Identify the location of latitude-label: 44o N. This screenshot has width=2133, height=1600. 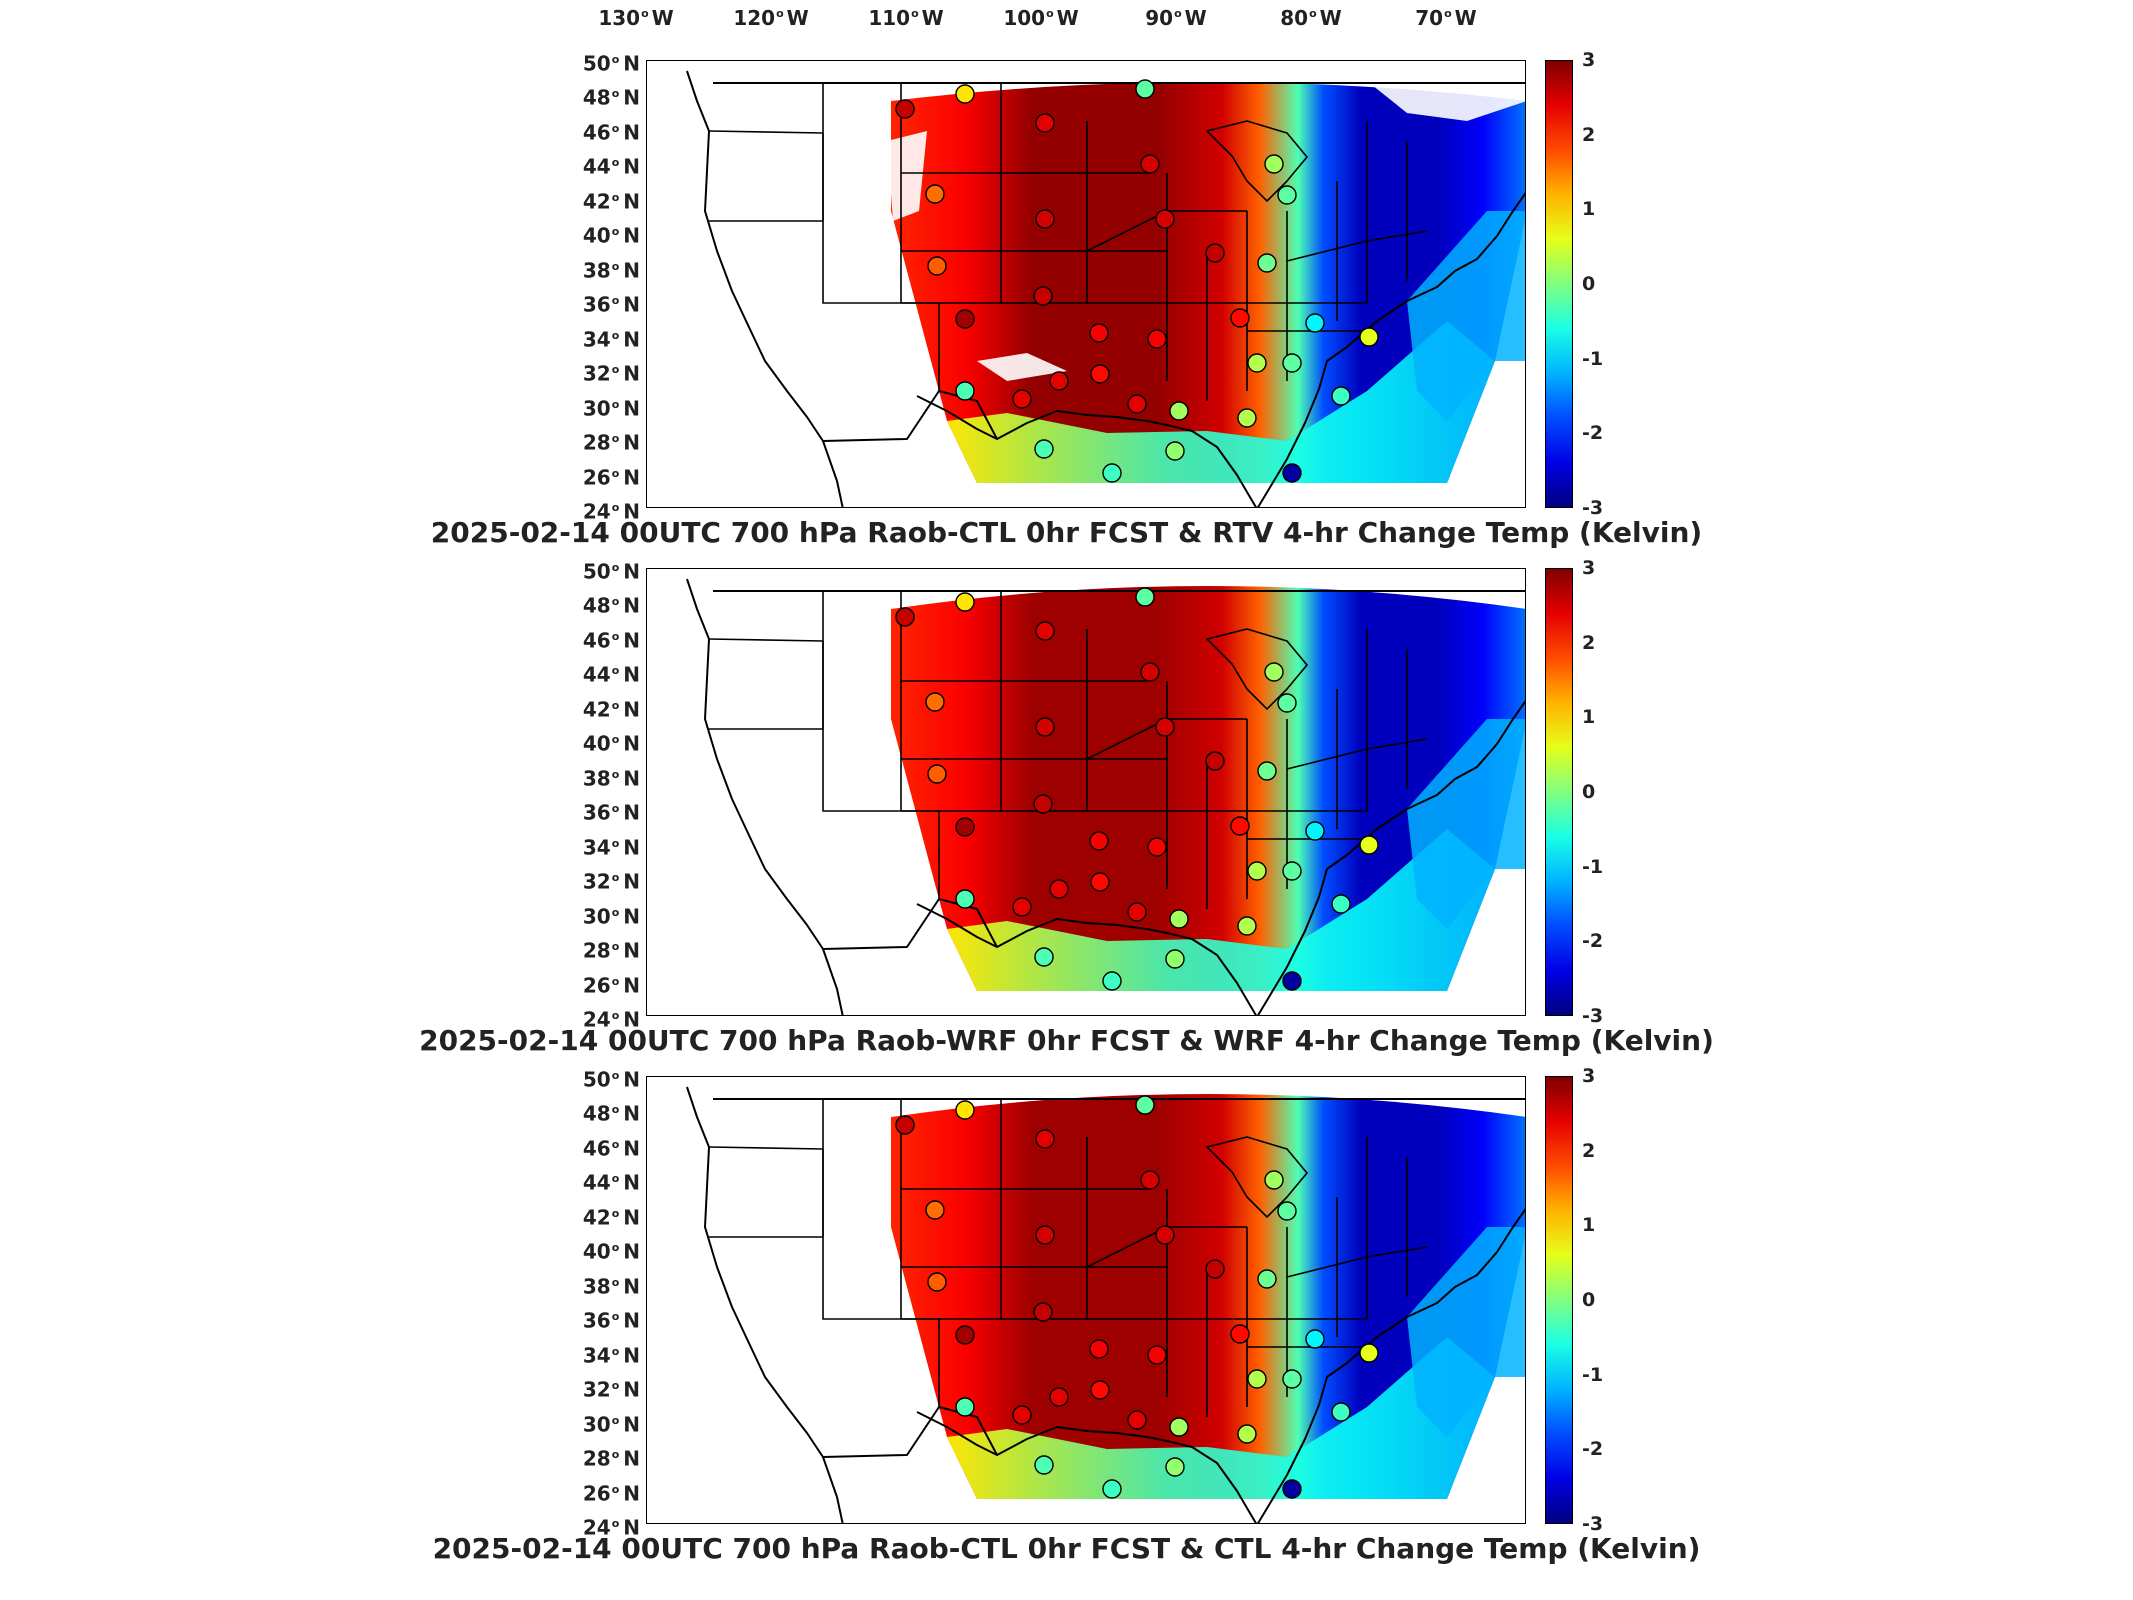
(611, 1183).